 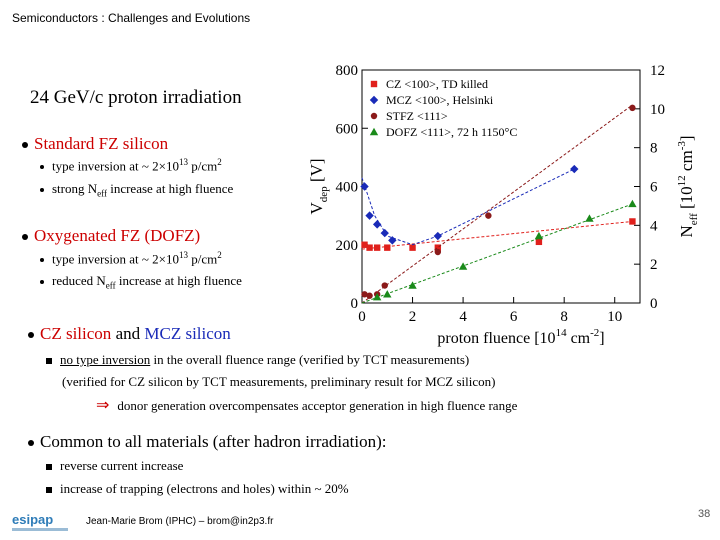 I want to click on x-axis-label-part: 14, so click(x=562, y=333).